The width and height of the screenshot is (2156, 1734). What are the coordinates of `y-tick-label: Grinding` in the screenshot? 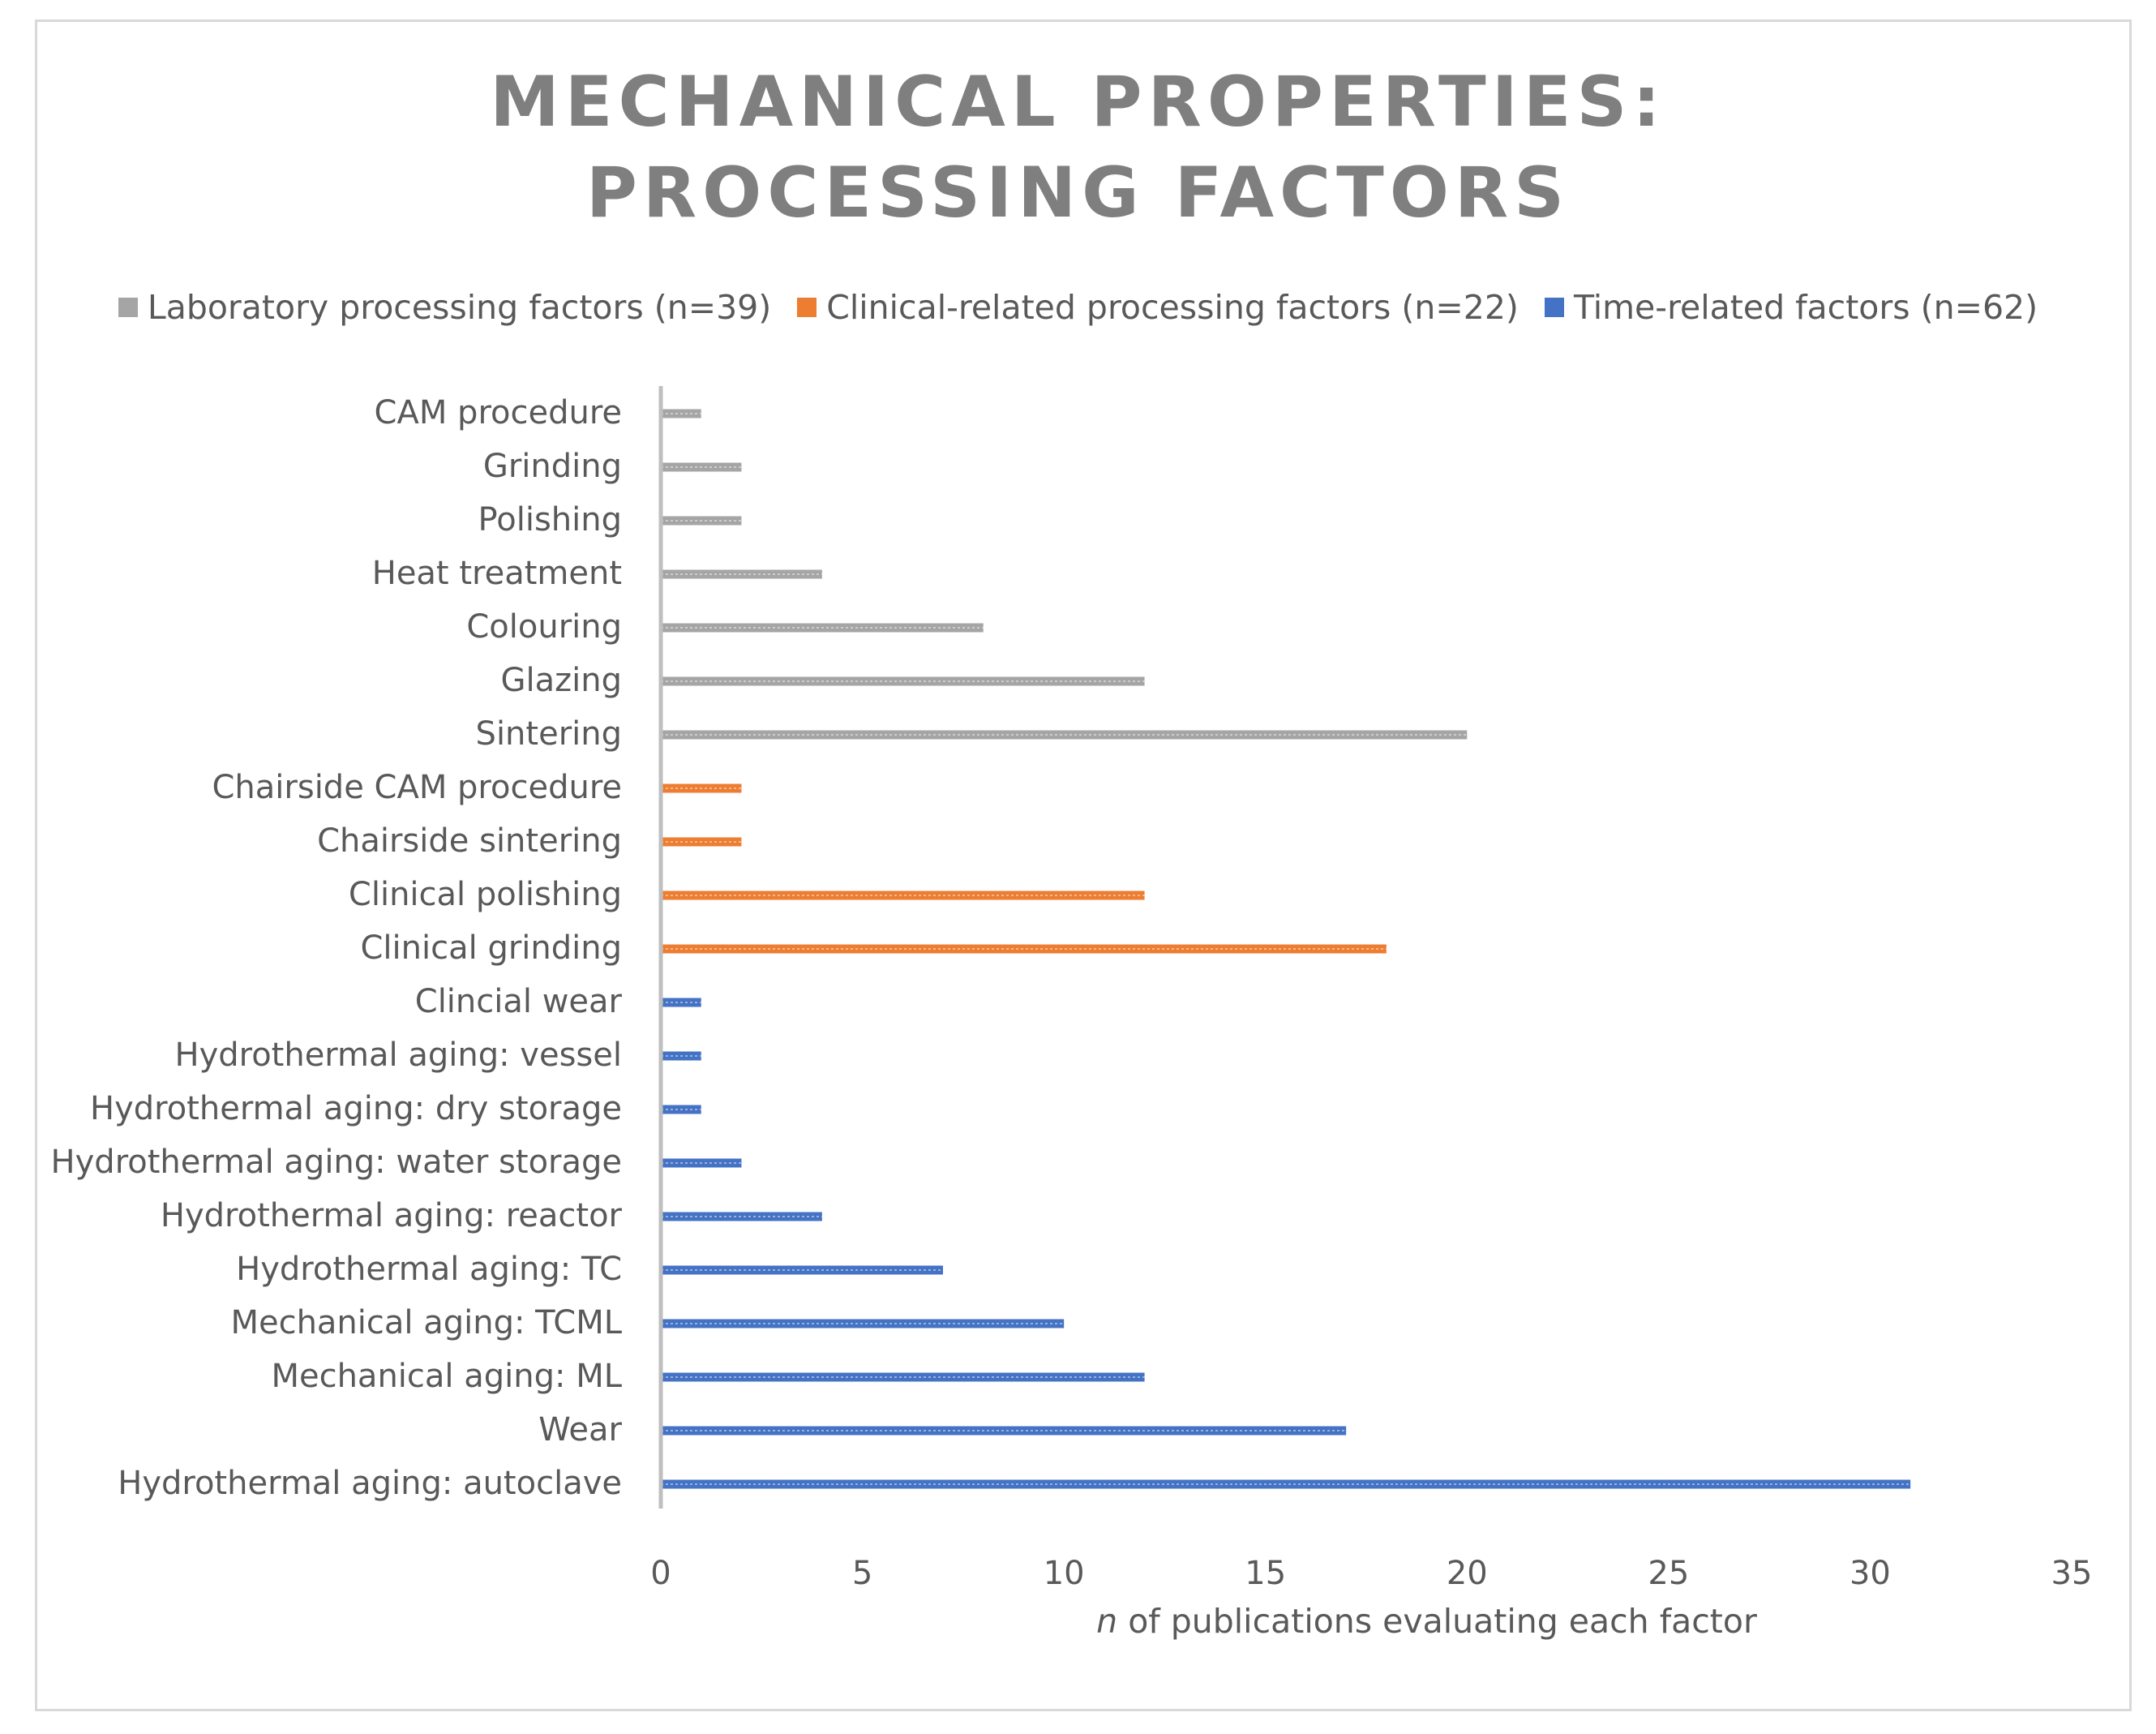 It's located at (552, 466).